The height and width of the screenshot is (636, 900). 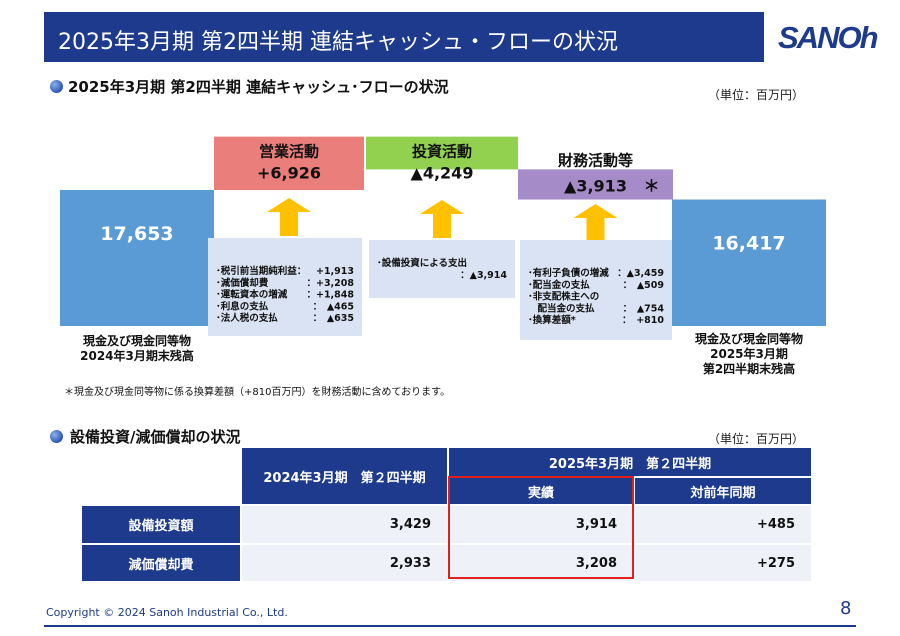 What do you see at coordinates (161, 476) in the screenshot?
I see `table-corner` at bounding box center [161, 476].